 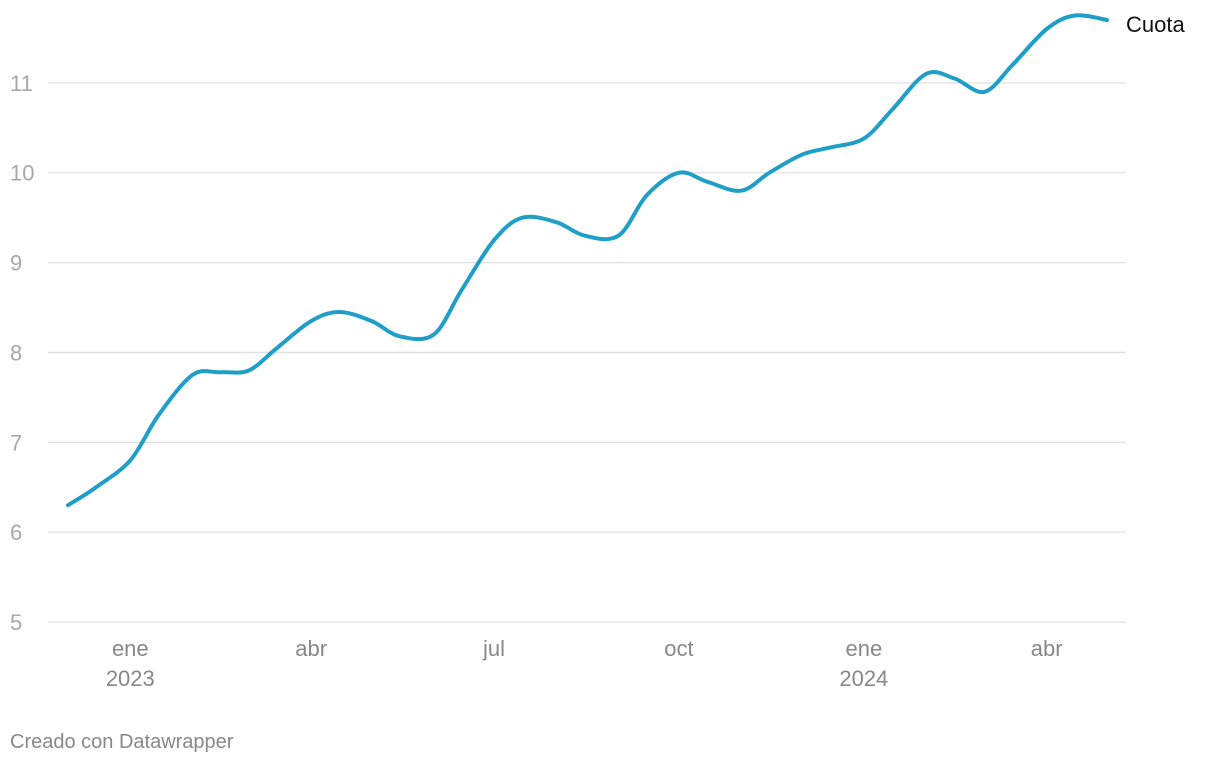 What do you see at coordinates (584, 663) in the screenshot?
I see `x-axis: ene 2023 abr jul oct ene 2024 abr` at bounding box center [584, 663].